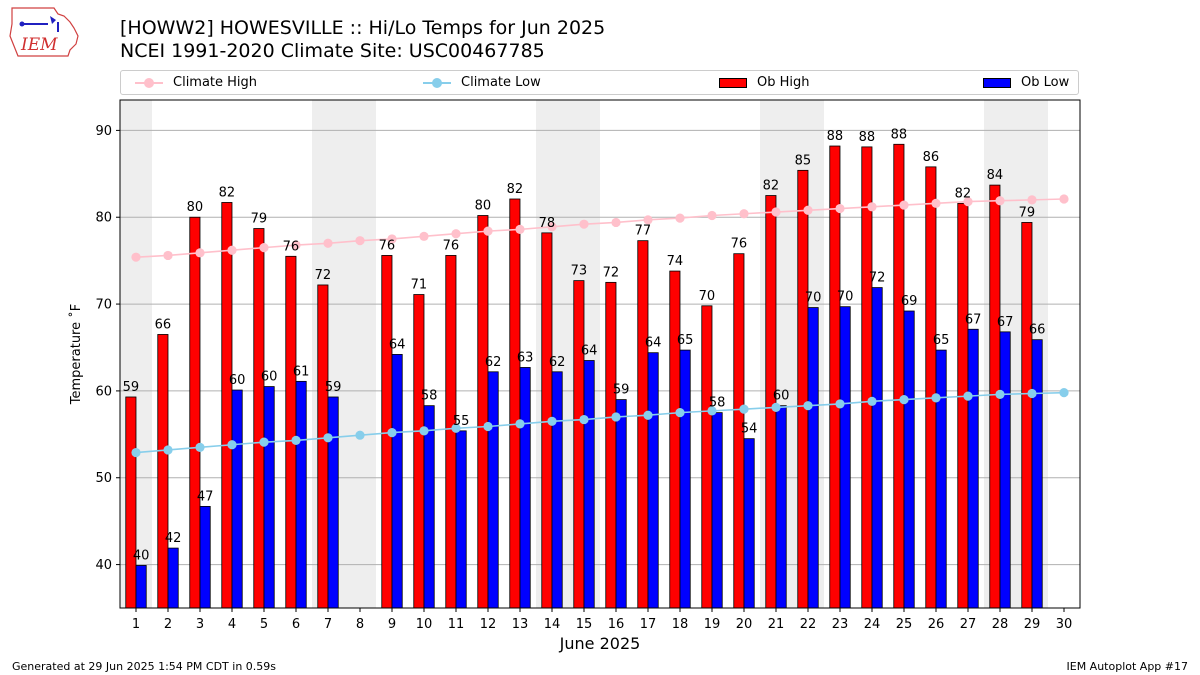 This screenshot has height=675, width=1200. I want to click on x-tick-label: 20, so click(744, 624).